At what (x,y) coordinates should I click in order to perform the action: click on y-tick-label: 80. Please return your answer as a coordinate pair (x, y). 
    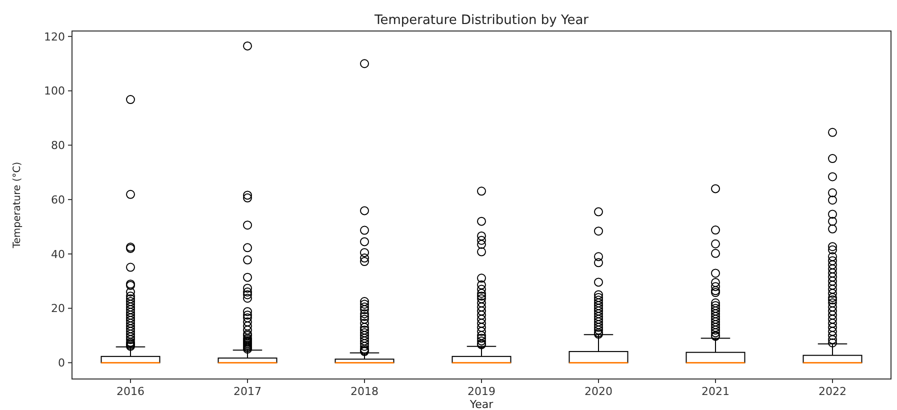
    Looking at the image, I should click on (58, 145).